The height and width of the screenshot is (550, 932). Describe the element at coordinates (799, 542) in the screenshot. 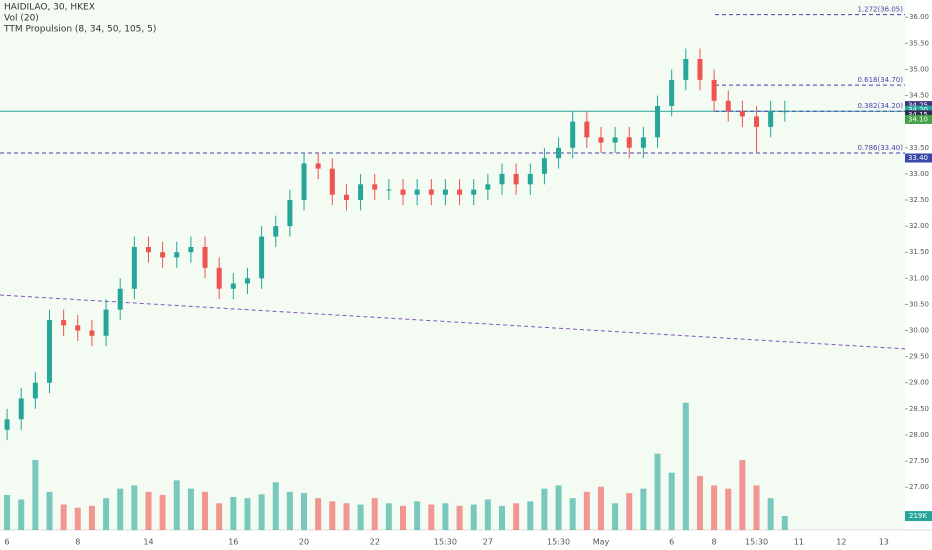

I see `x-tick-label: 11` at that location.